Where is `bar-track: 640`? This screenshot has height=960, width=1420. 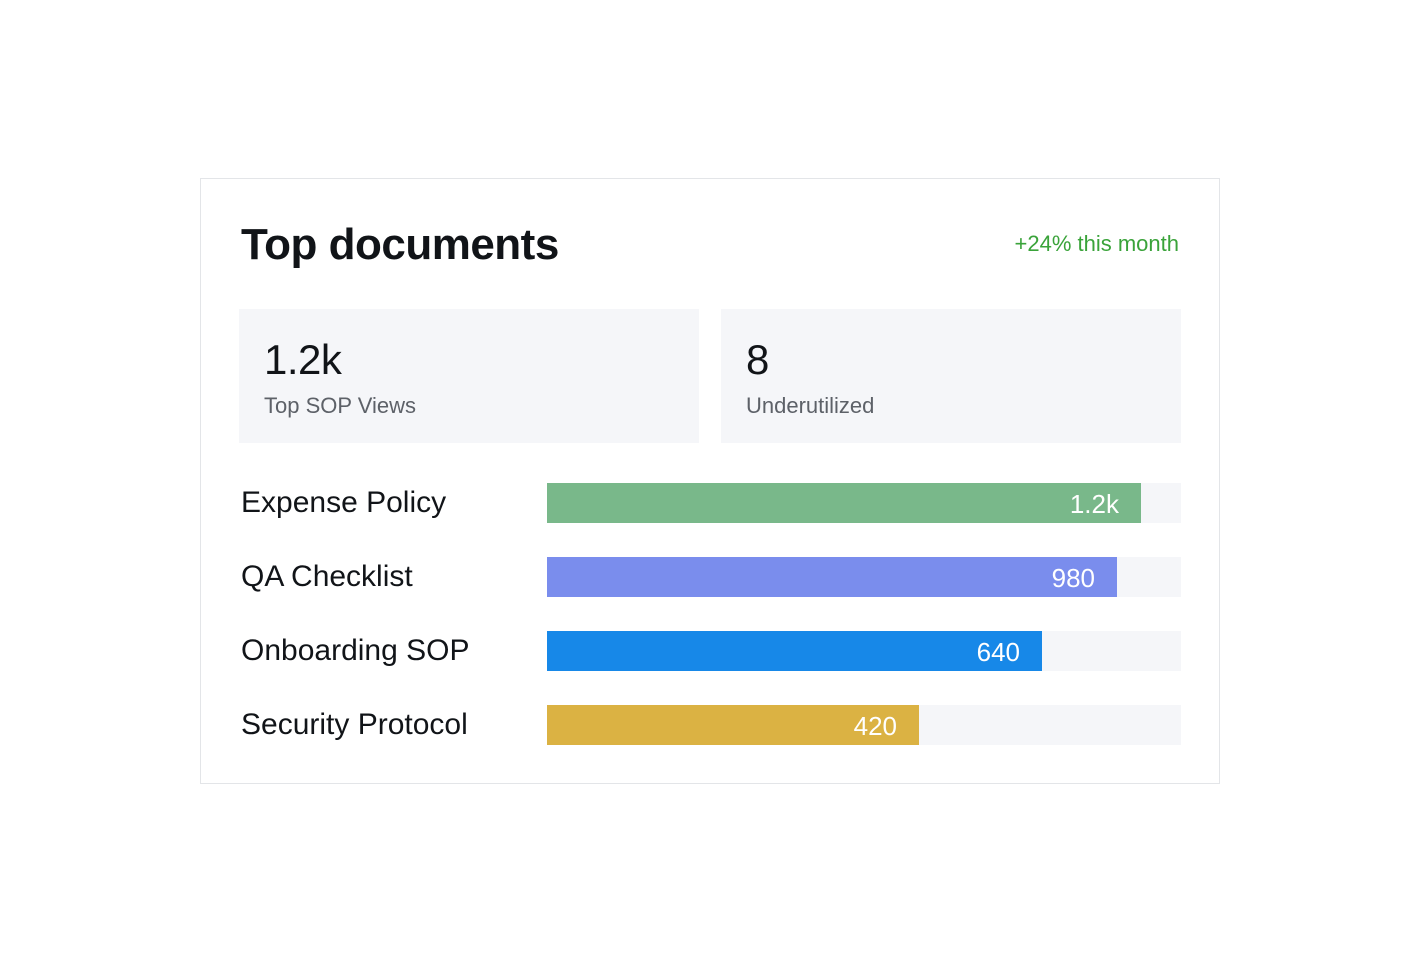
bar-track: 640 is located at coordinates (864, 651).